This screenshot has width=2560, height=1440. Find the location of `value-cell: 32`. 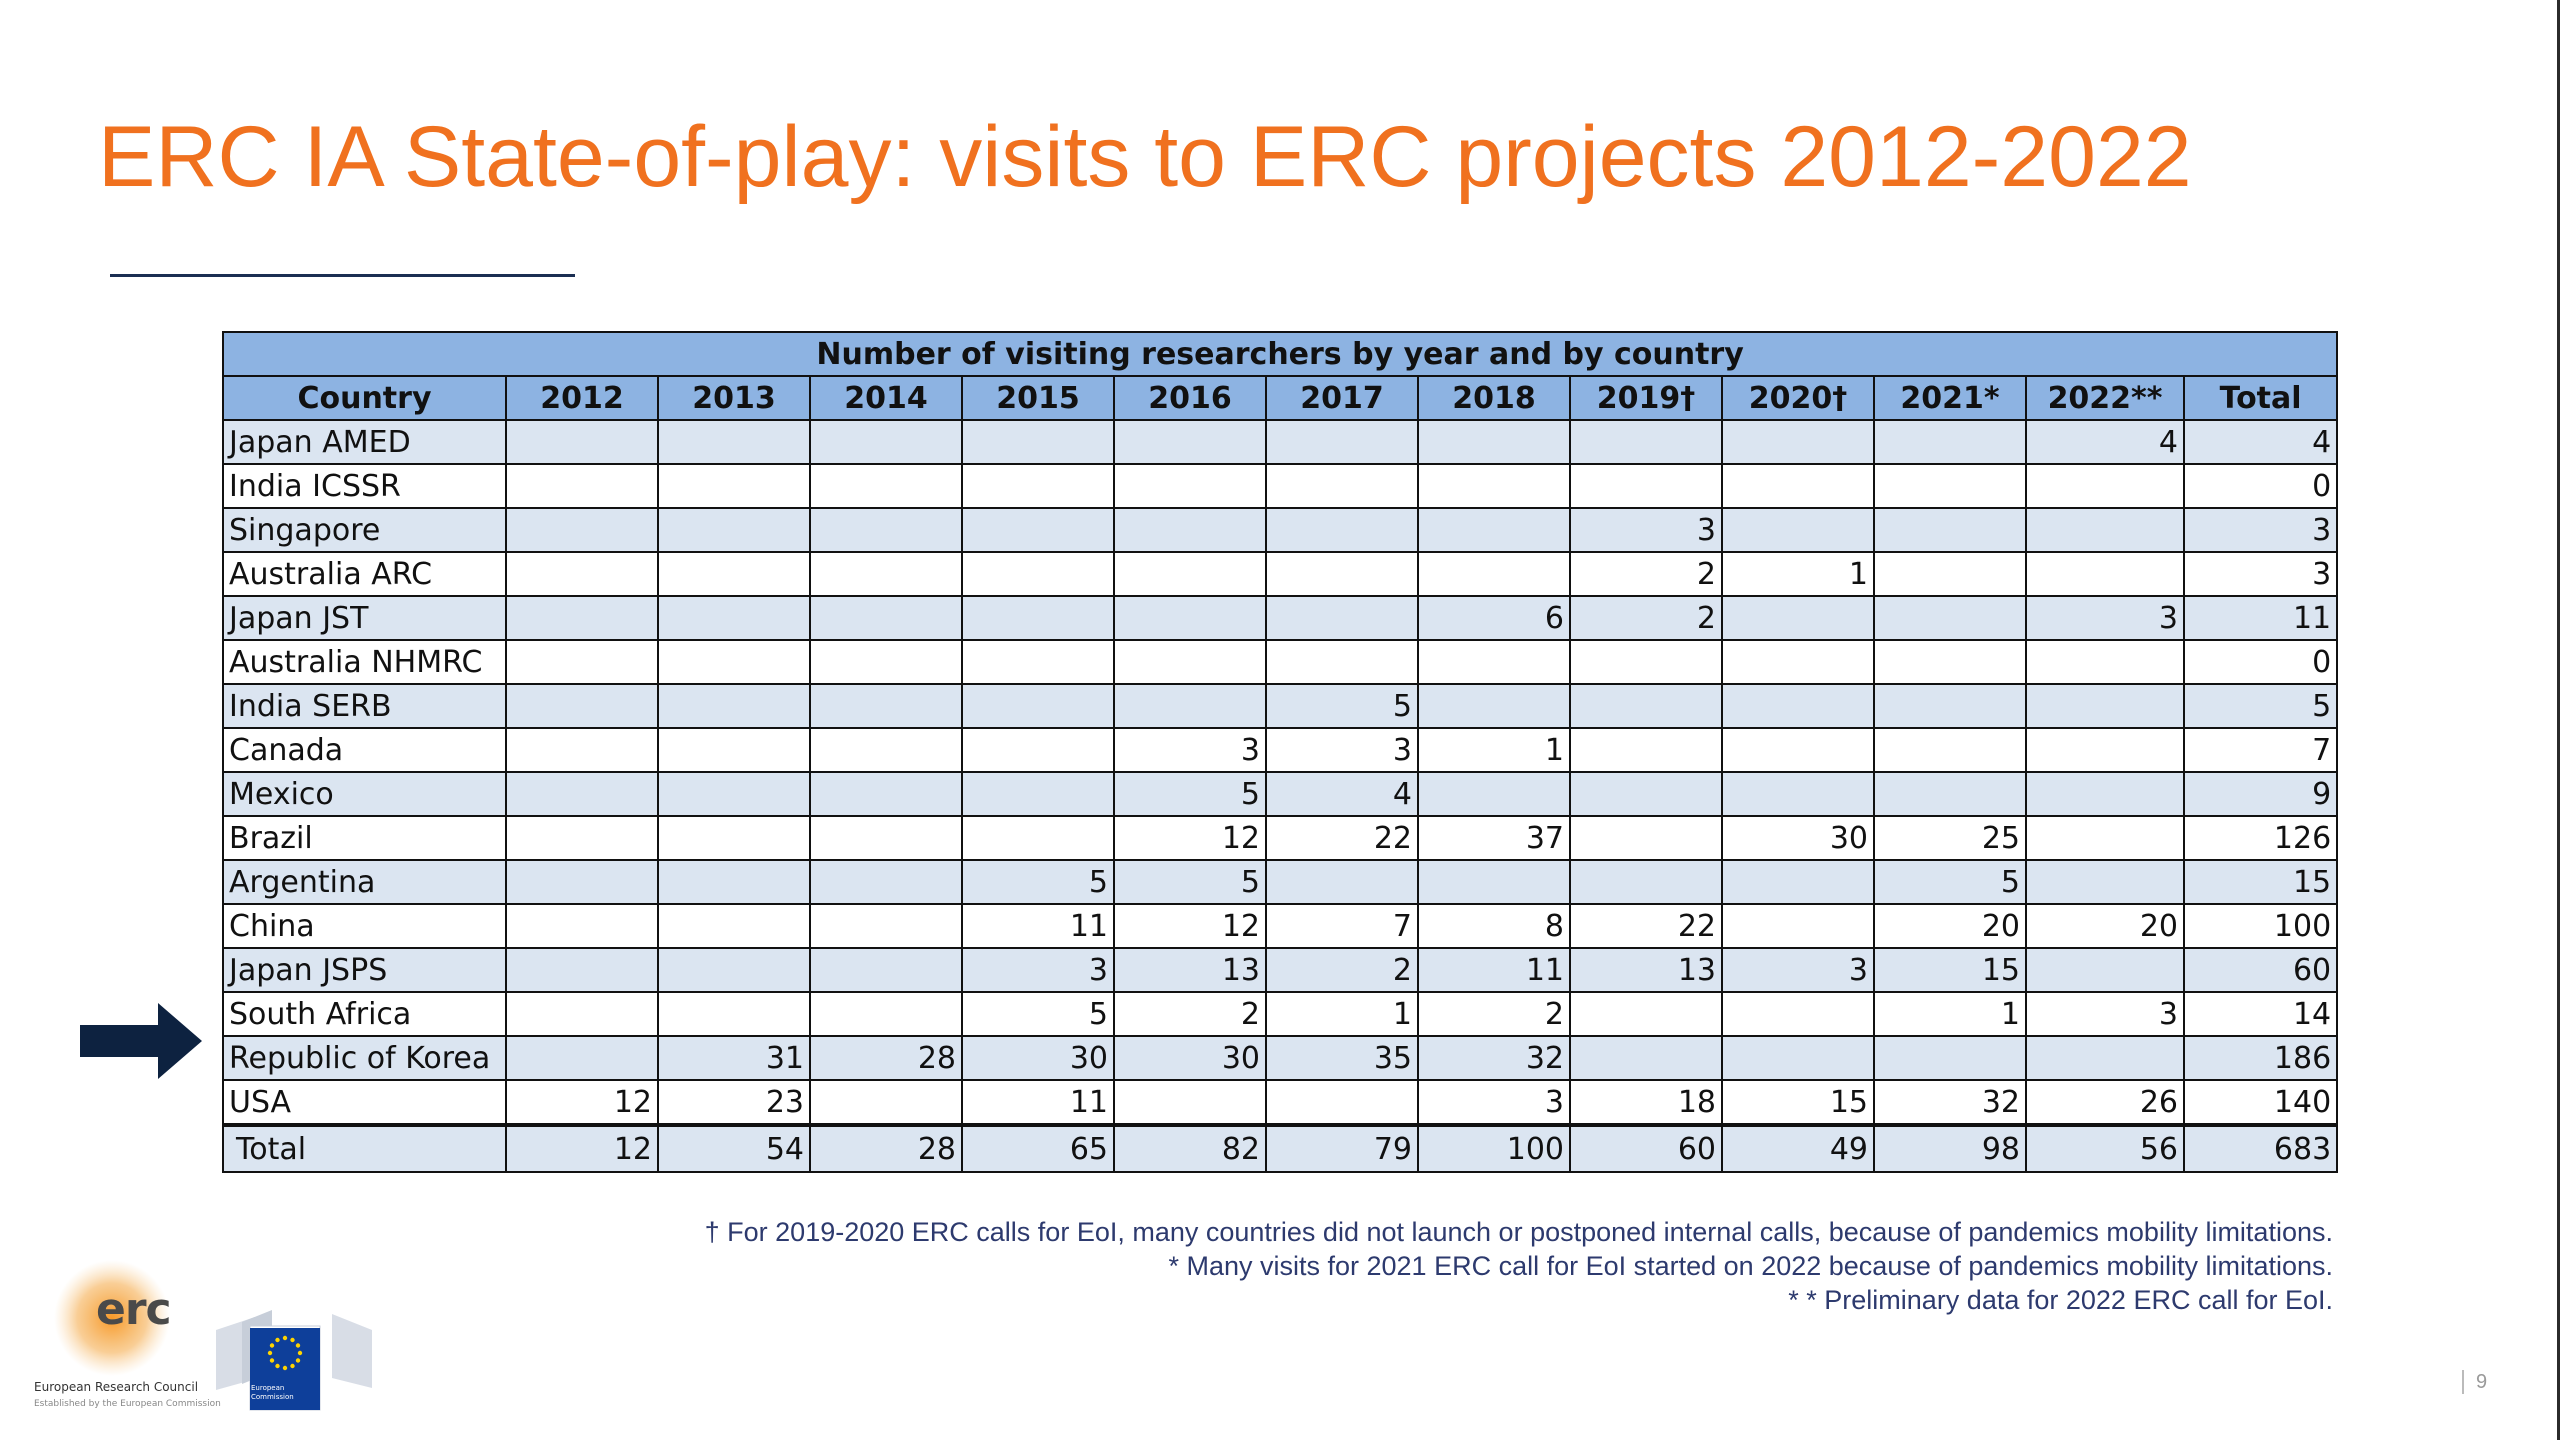

value-cell: 32 is located at coordinates (1950, 1102).